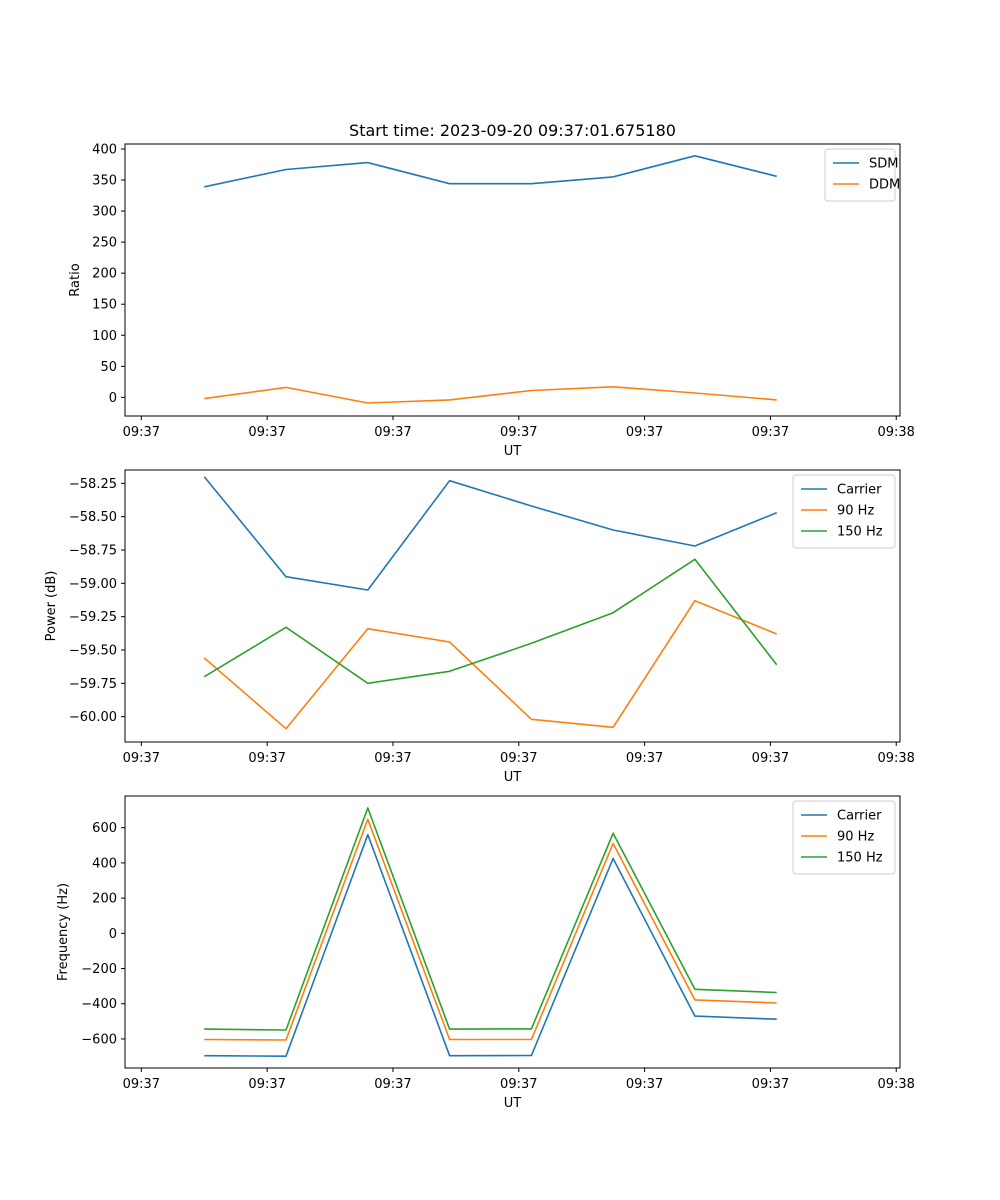 Image resolution: width=1000 pixels, height=1200 pixels. Describe the element at coordinates (512, 130) in the screenshot. I see `chart-title: Start time: 2023-09-20 09:37:01.675180` at that location.